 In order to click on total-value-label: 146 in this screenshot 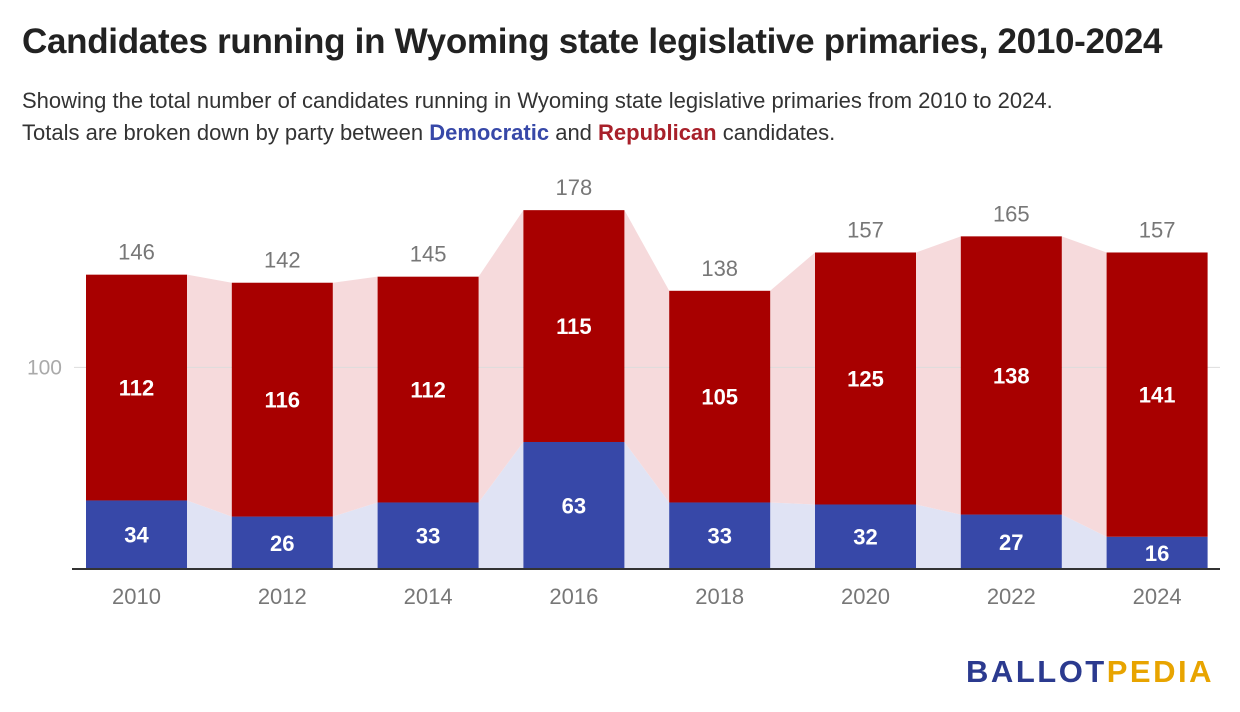, I will do `click(136, 252)`.